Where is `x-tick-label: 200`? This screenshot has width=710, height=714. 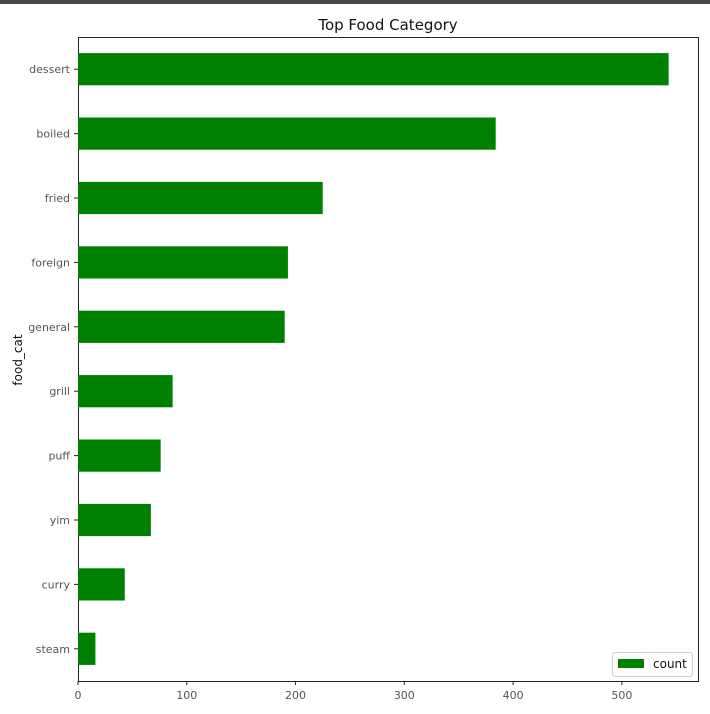
x-tick-label: 200 is located at coordinates (295, 695).